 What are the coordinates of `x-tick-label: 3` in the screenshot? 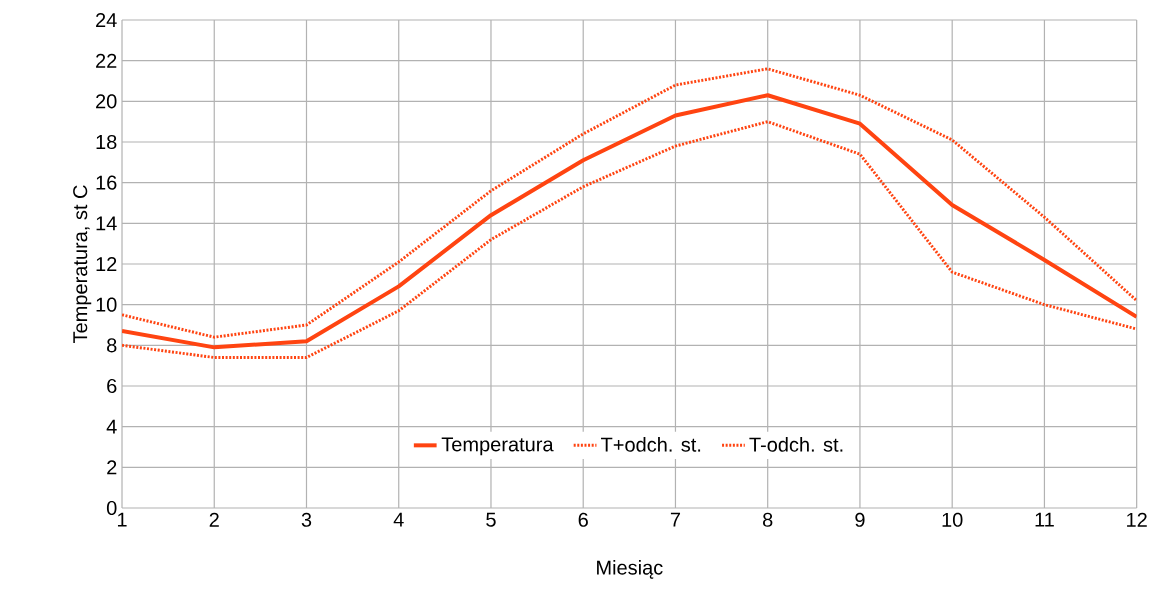 It's located at (306, 519).